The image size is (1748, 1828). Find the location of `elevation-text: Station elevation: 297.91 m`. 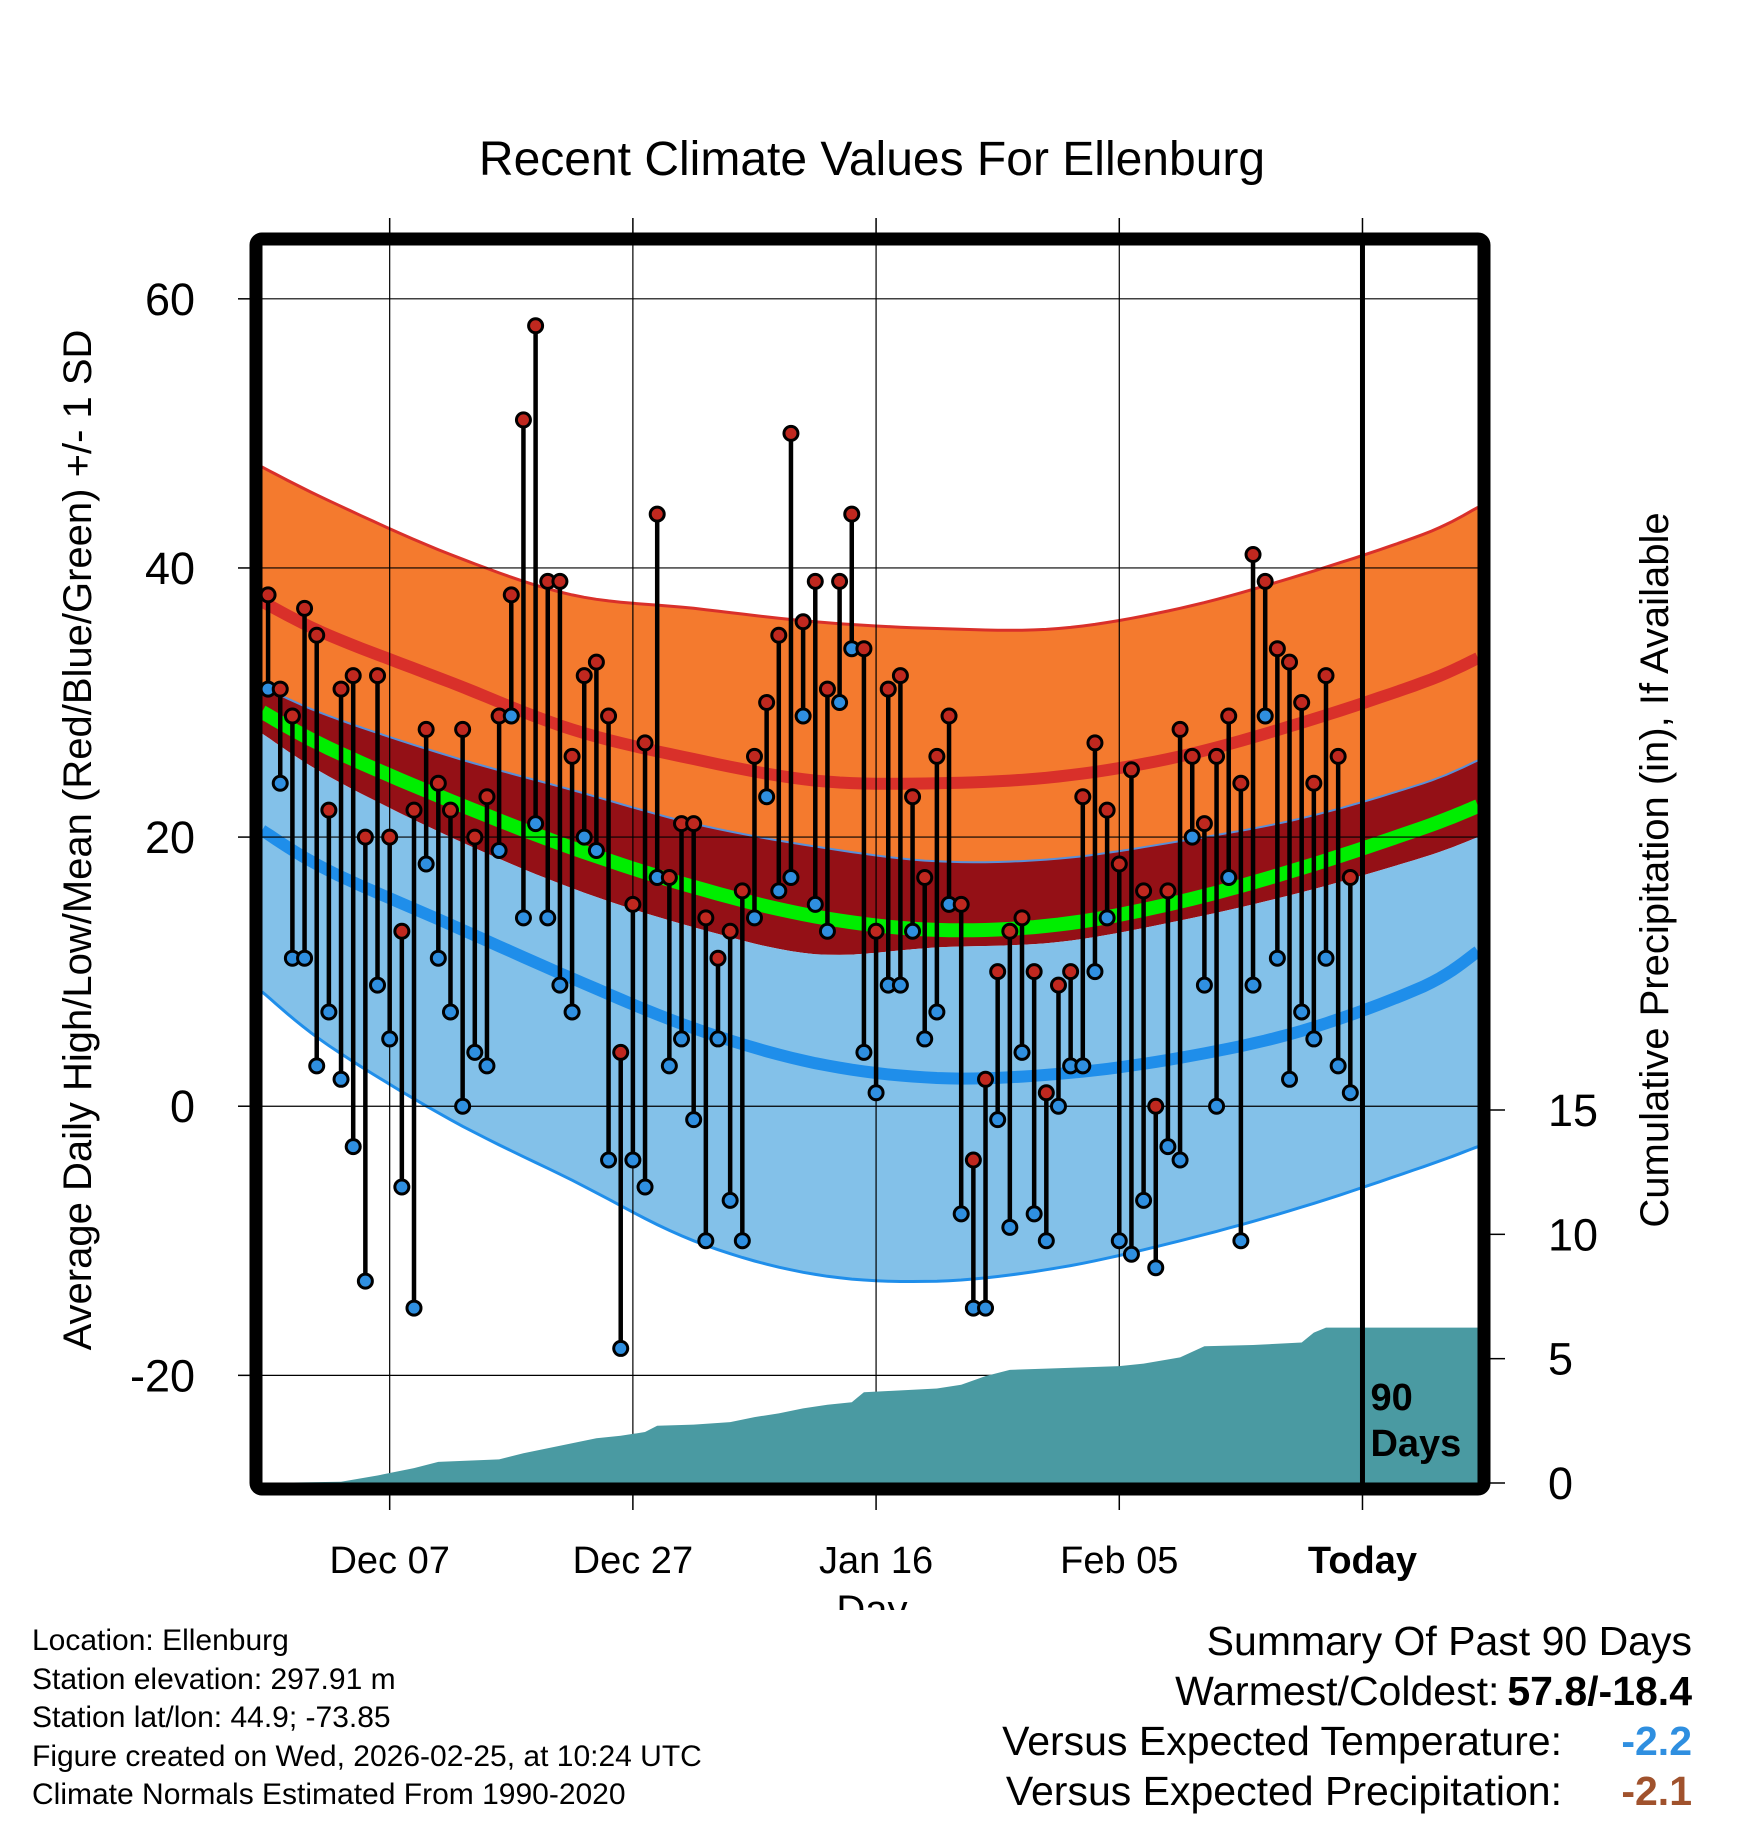

elevation-text: Station elevation: 297.91 m is located at coordinates (214, 1679).